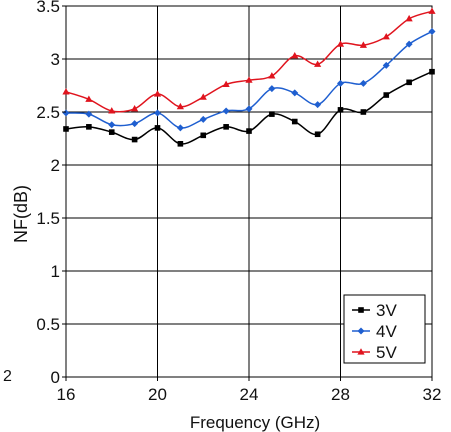 This screenshot has width=451, height=432. I want to click on y-tick-label-6: 3, so click(55, 59).